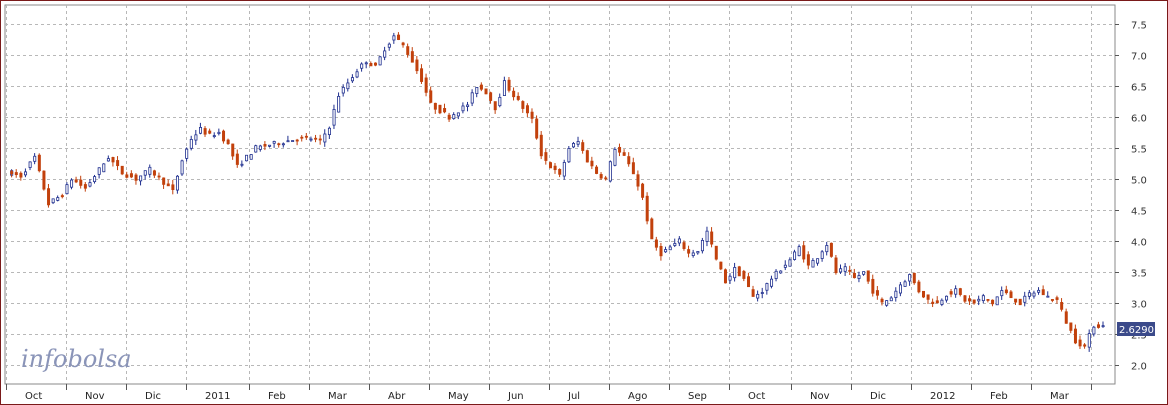 This screenshot has height=405, width=1168. I want to click on x-tick-label: Feb, so click(999, 396).